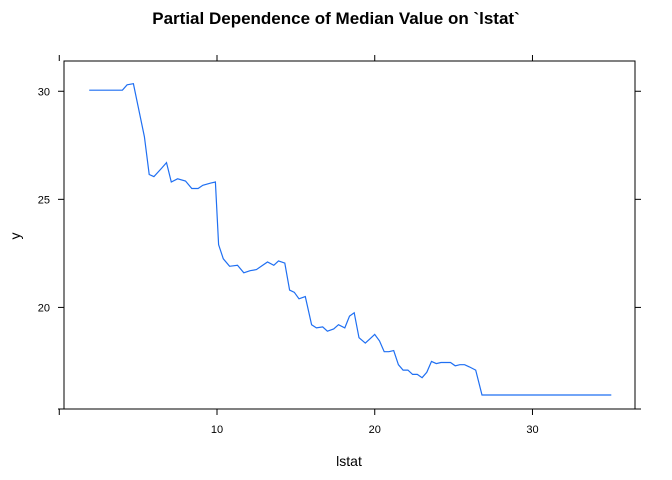 The height and width of the screenshot is (480, 672). Describe the element at coordinates (349, 461) in the screenshot. I see `x-axis-label: lstat` at that location.